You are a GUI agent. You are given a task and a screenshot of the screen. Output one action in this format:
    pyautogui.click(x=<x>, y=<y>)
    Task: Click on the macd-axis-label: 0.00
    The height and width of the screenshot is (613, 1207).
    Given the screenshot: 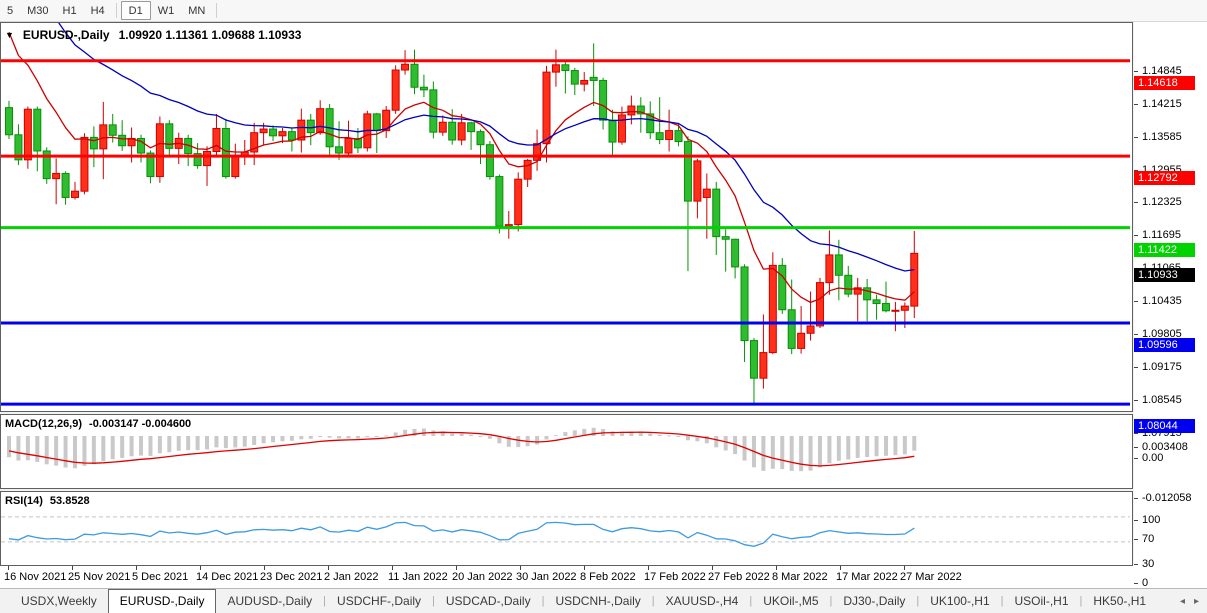 What is the action you would take?
    pyautogui.click(x=1153, y=458)
    